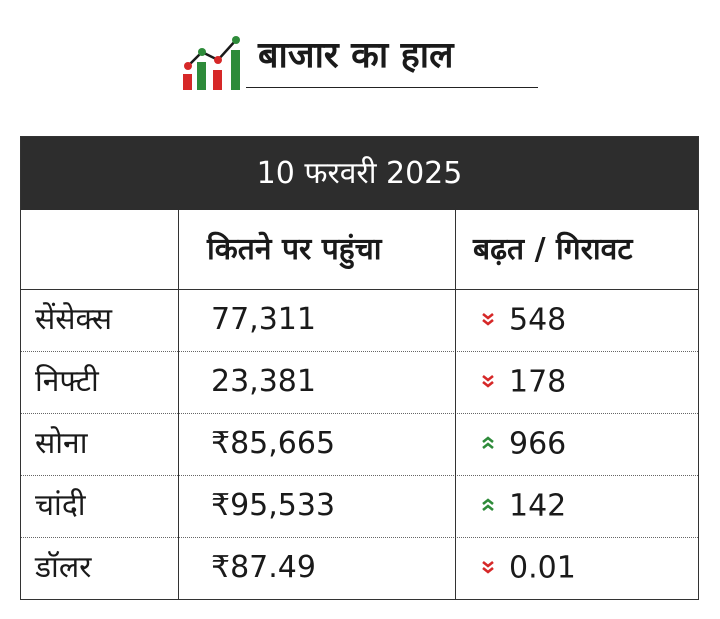 The image size is (720, 619). I want to click on page-title: बाजार का हाल, so click(356, 55).